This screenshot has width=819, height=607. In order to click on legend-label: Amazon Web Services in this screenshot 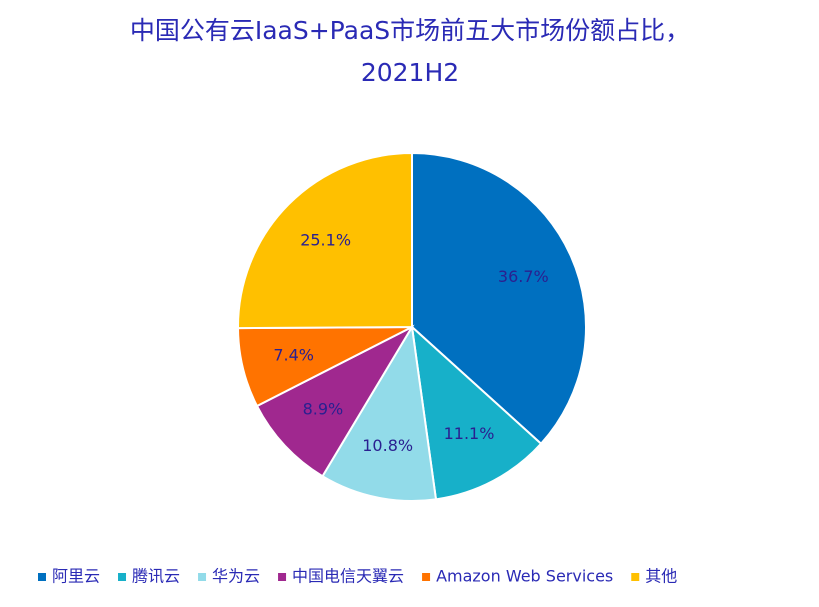, I will do `click(524, 576)`.